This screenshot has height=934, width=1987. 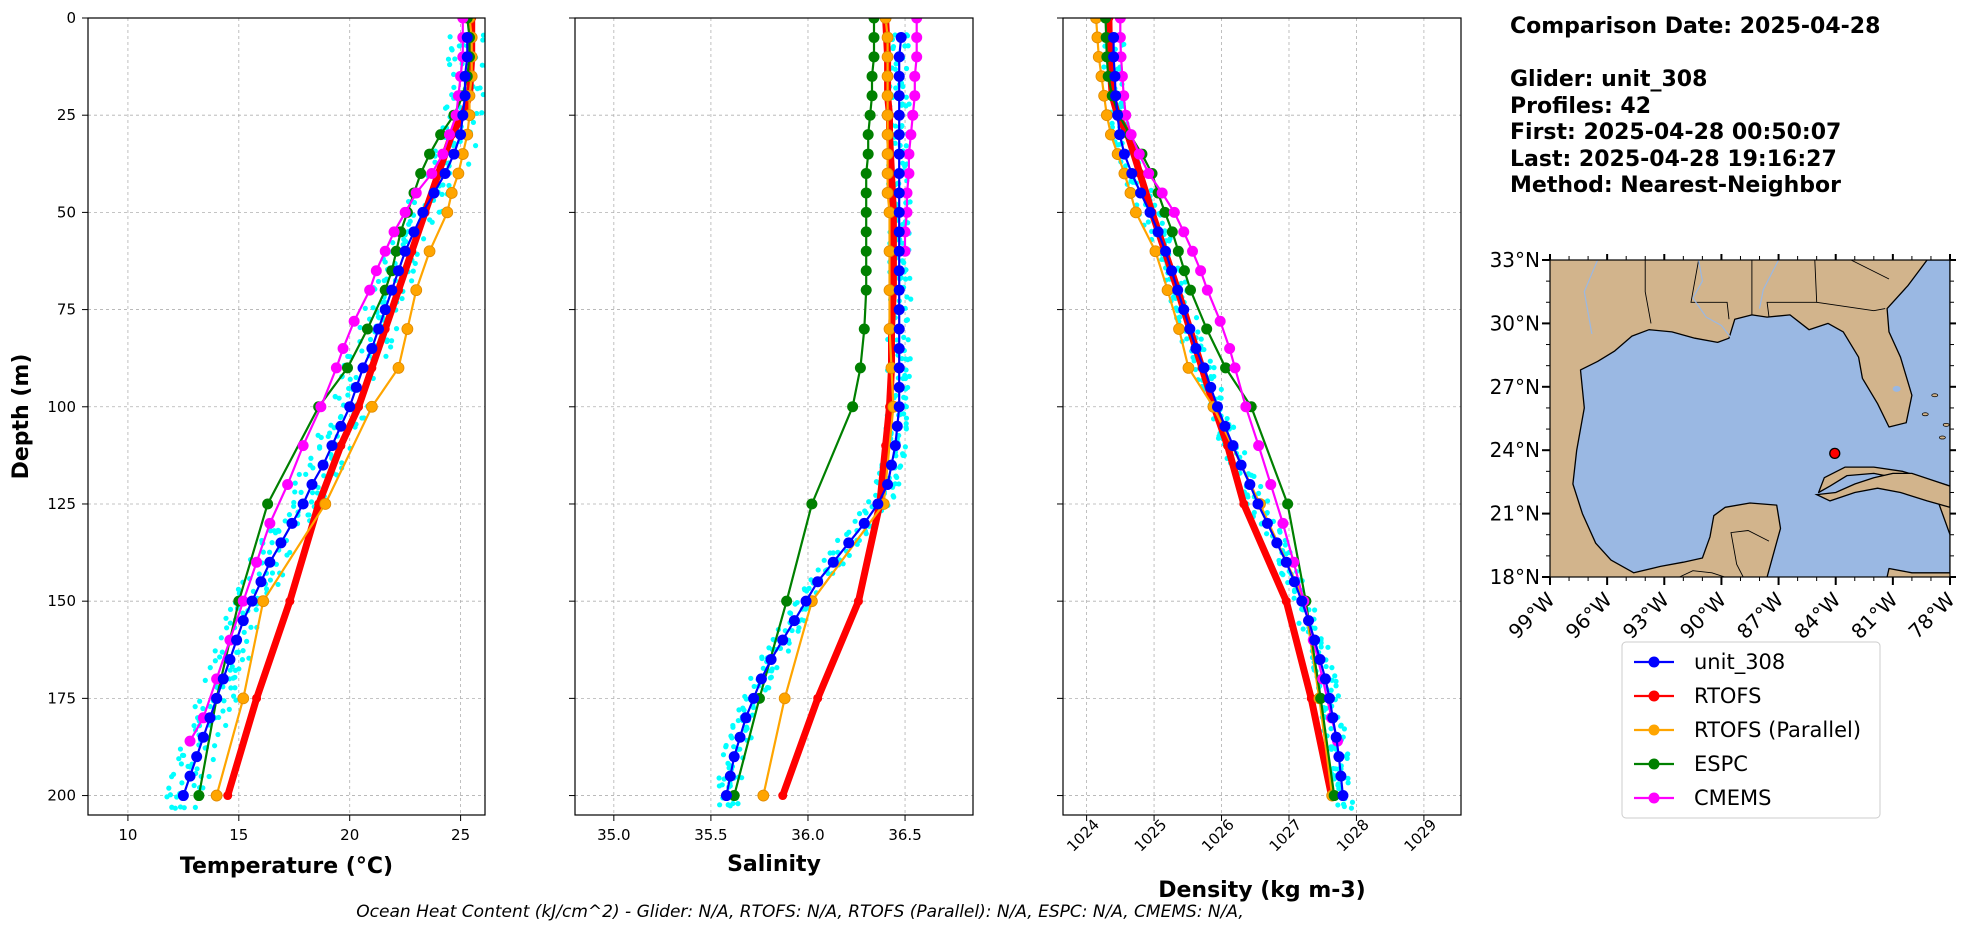 I want to click on lon-tick-label: 99°W, so click(x=1532, y=615).